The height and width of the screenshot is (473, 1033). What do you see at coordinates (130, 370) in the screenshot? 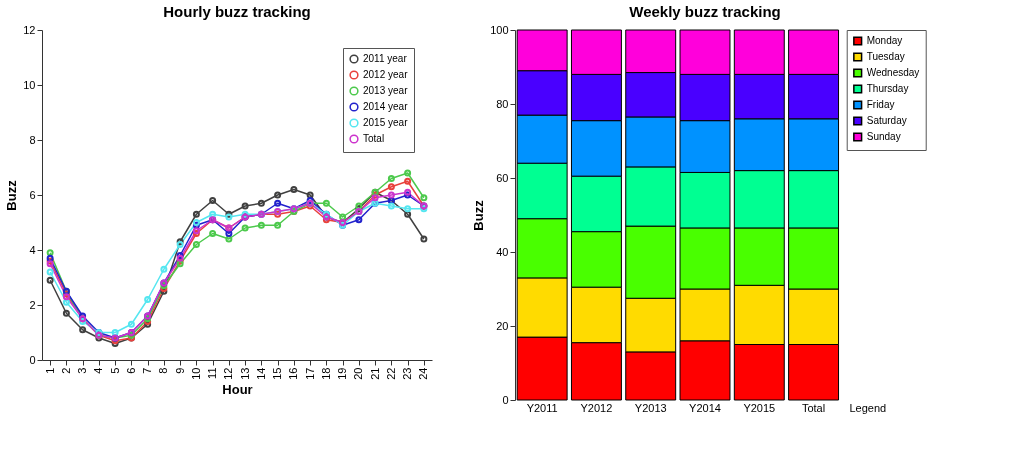
I see `x-tick-label: 6` at bounding box center [130, 370].